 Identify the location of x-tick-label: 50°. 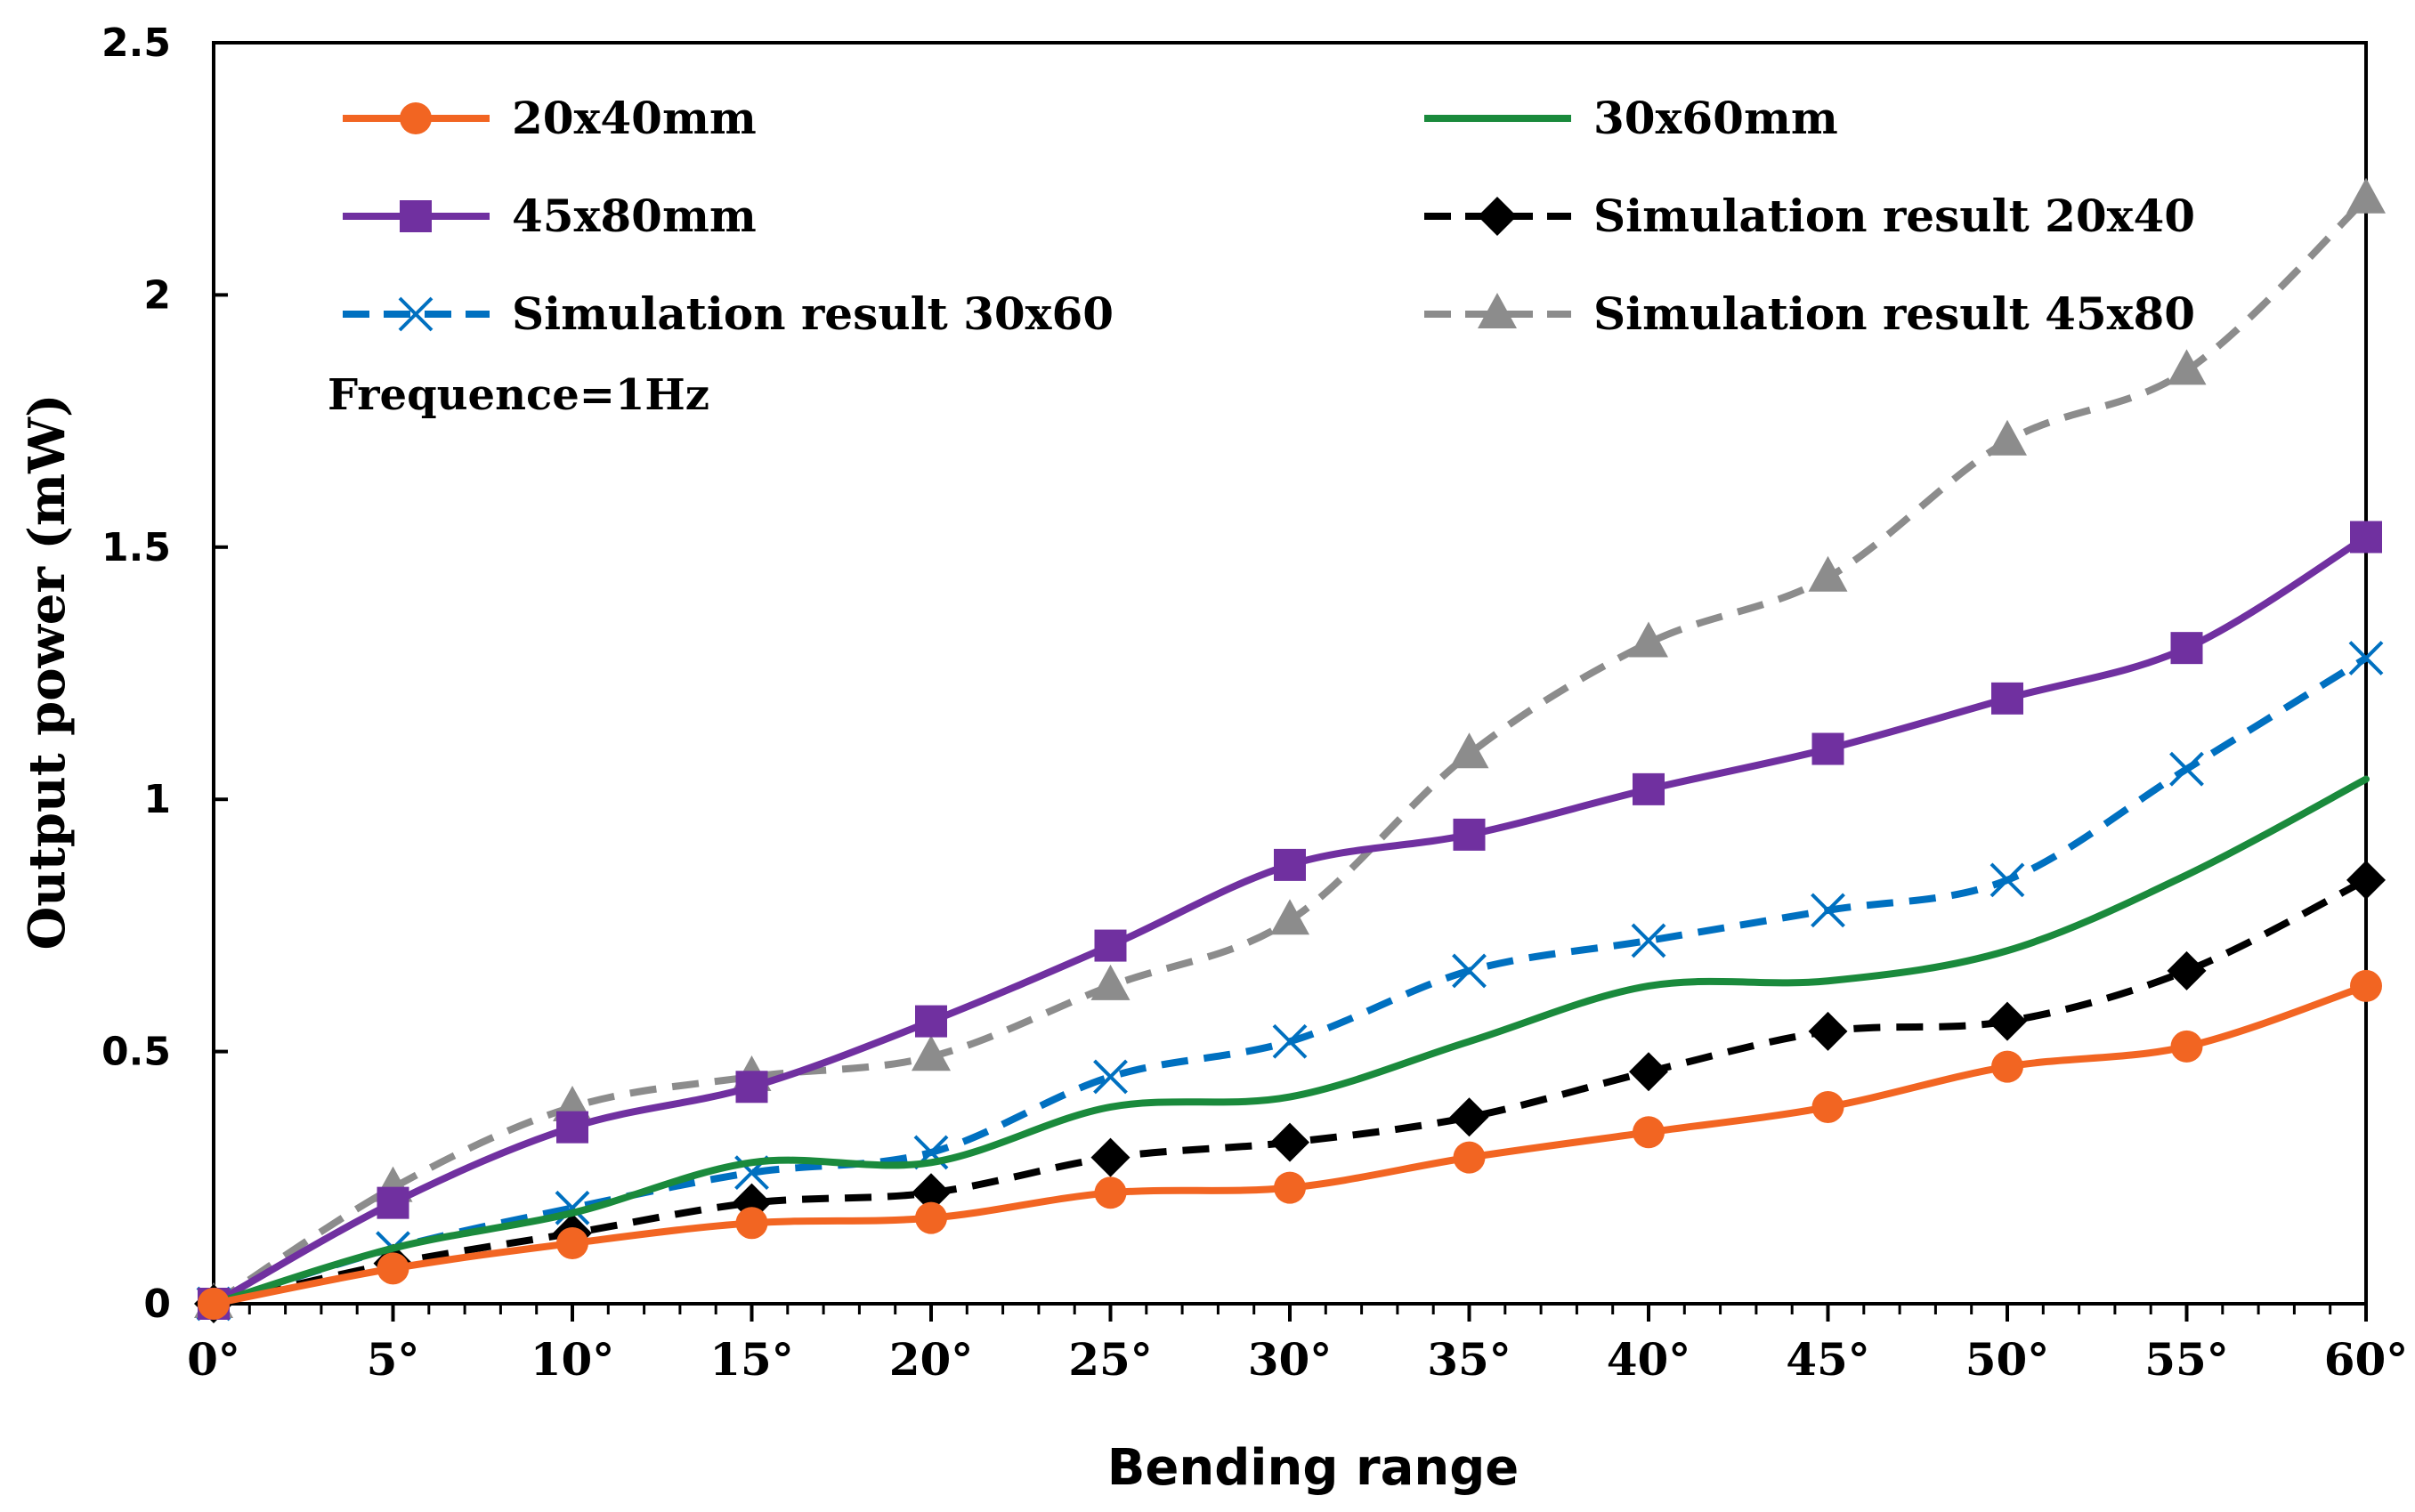
(2007, 1359).